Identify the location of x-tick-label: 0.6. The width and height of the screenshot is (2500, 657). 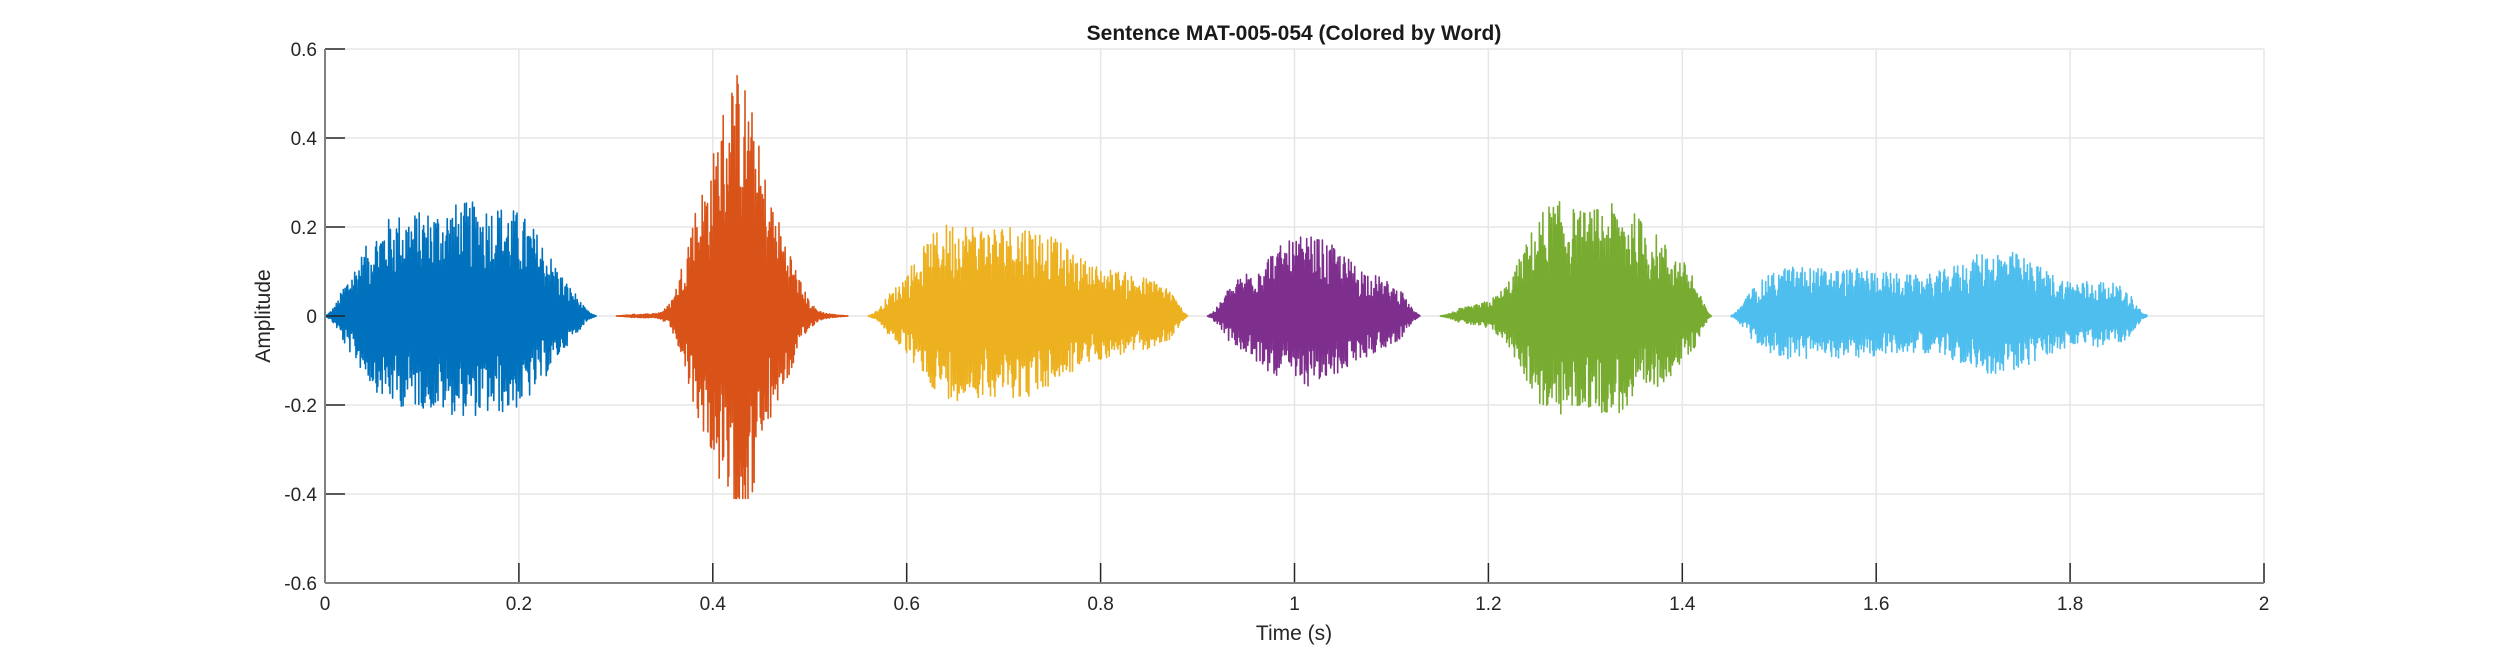
(906, 604).